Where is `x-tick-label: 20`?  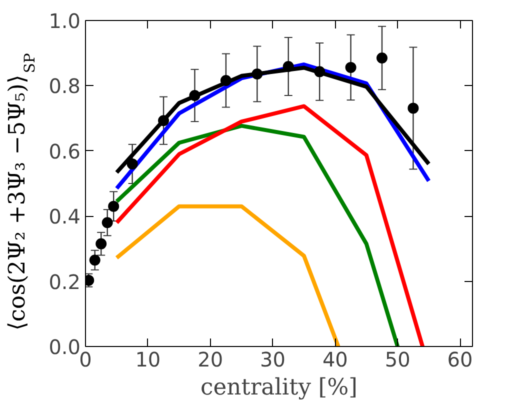 x-tick-label: 20 is located at coordinates (211, 360).